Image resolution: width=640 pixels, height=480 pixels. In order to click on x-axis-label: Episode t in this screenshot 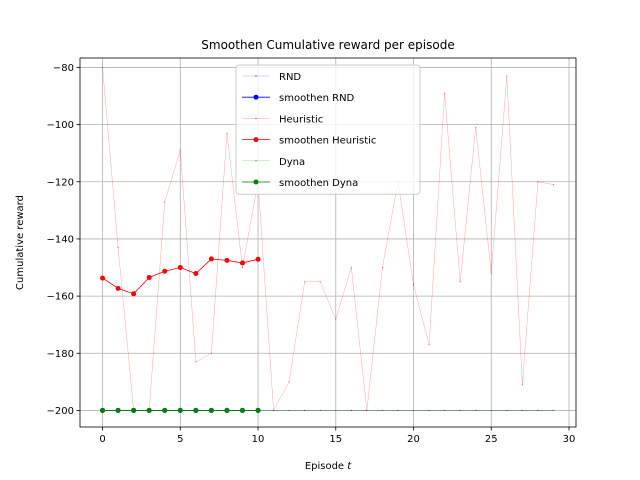, I will do `click(328, 466)`.